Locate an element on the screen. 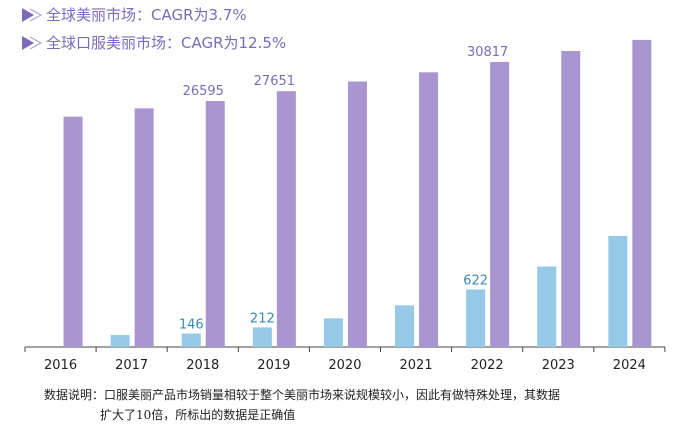 The width and height of the screenshot is (677, 425). x-tick-label: 2018 is located at coordinates (202, 365).